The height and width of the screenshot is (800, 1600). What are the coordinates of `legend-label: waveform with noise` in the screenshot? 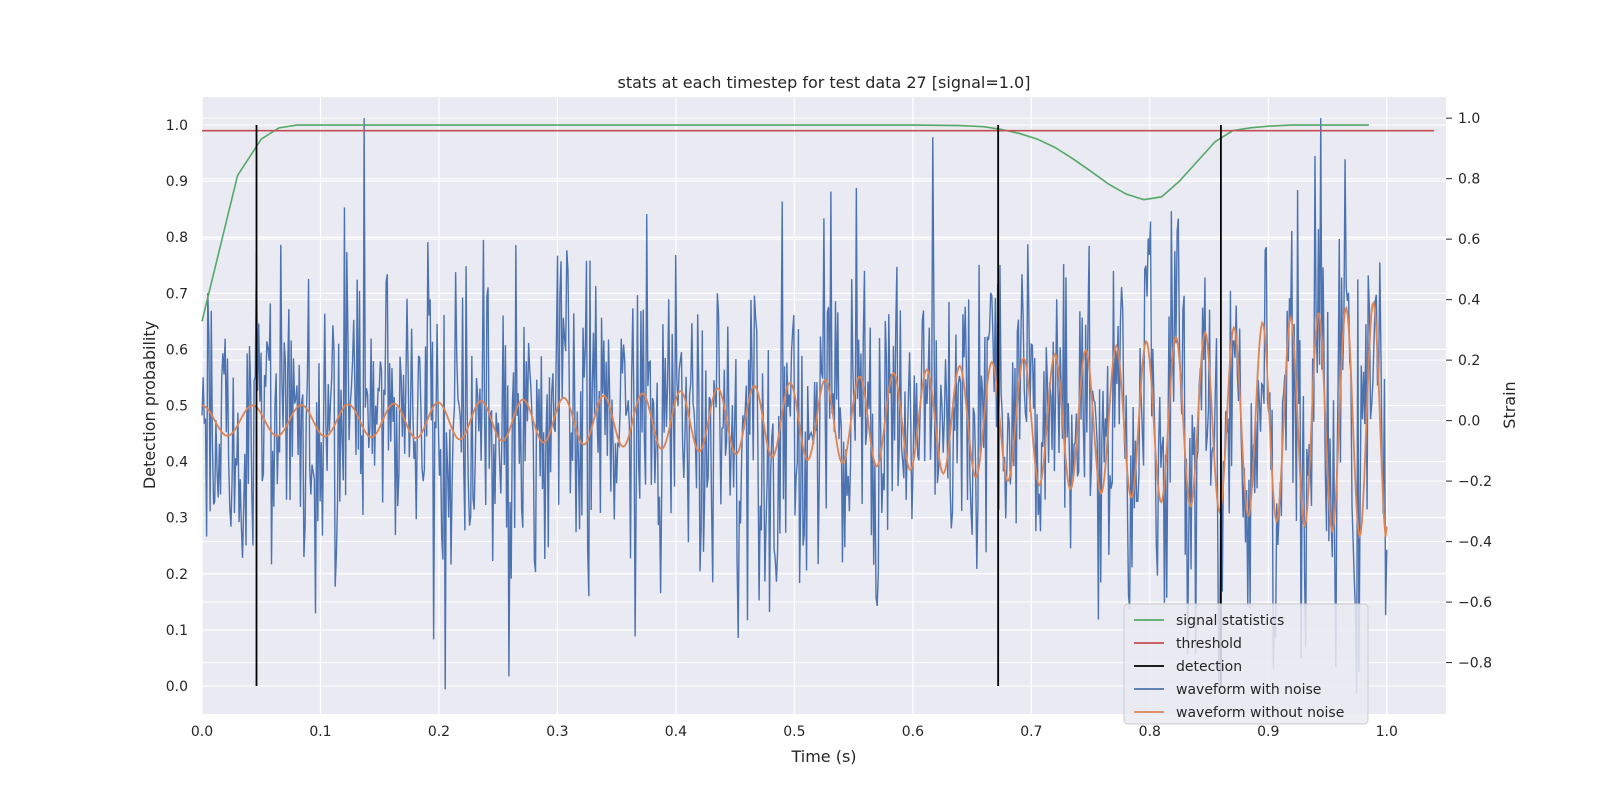 It's located at (1248, 690).